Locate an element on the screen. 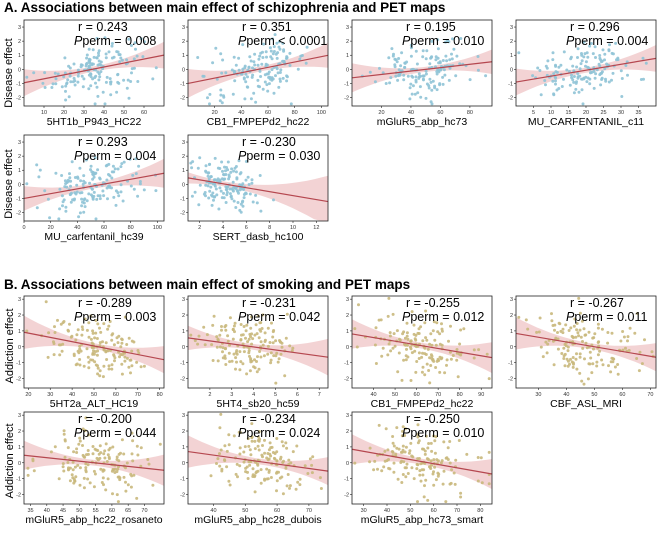 The height and width of the screenshot is (543, 660). x-tick-label: 25 is located at coordinates (603, 113).